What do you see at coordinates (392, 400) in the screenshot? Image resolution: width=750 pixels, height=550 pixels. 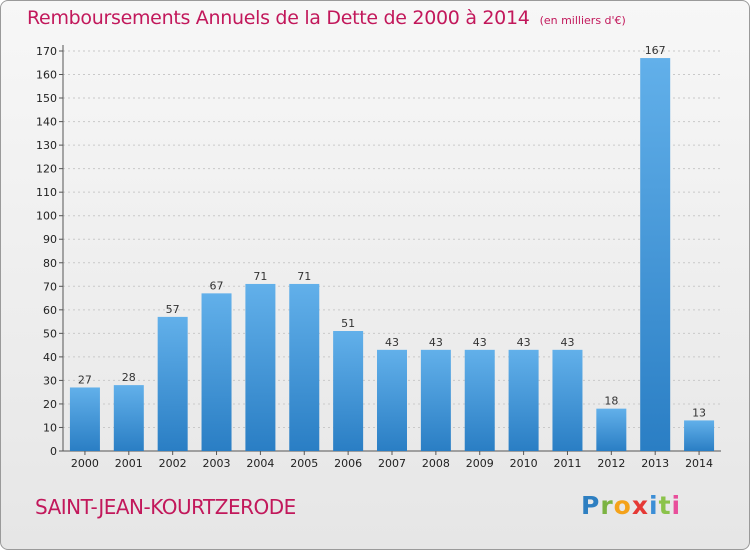 I see `bar-2007` at bounding box center [392, 400].